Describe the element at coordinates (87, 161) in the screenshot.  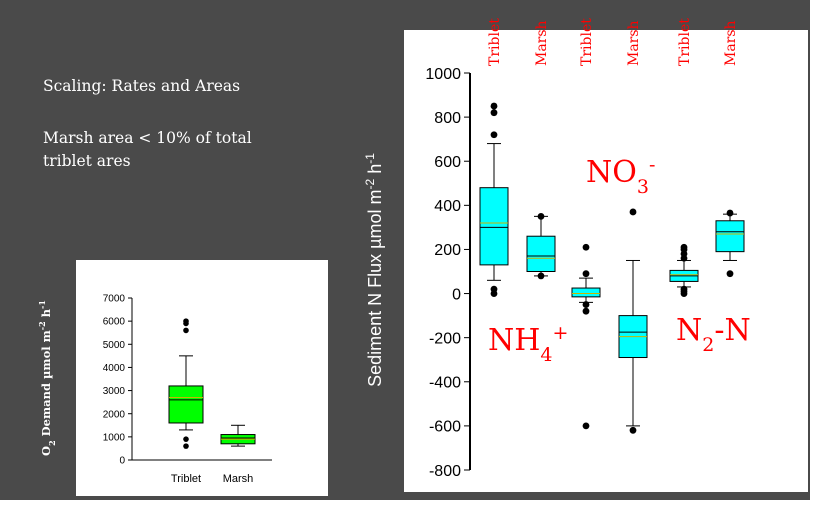
I see `slide-note-line2: triblet ares` at that location.